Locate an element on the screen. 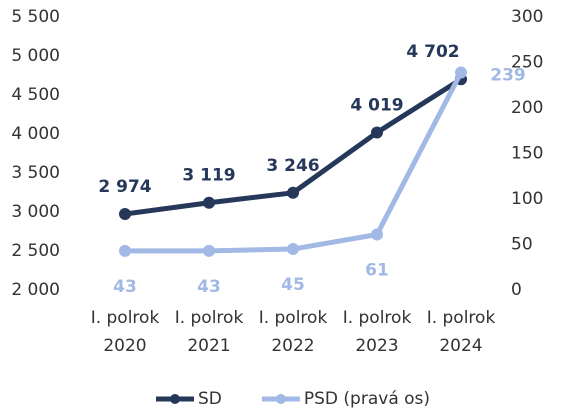 This screenshot has width=562, height=414. data-label: 4 019 is located at coordinates (376, 106).